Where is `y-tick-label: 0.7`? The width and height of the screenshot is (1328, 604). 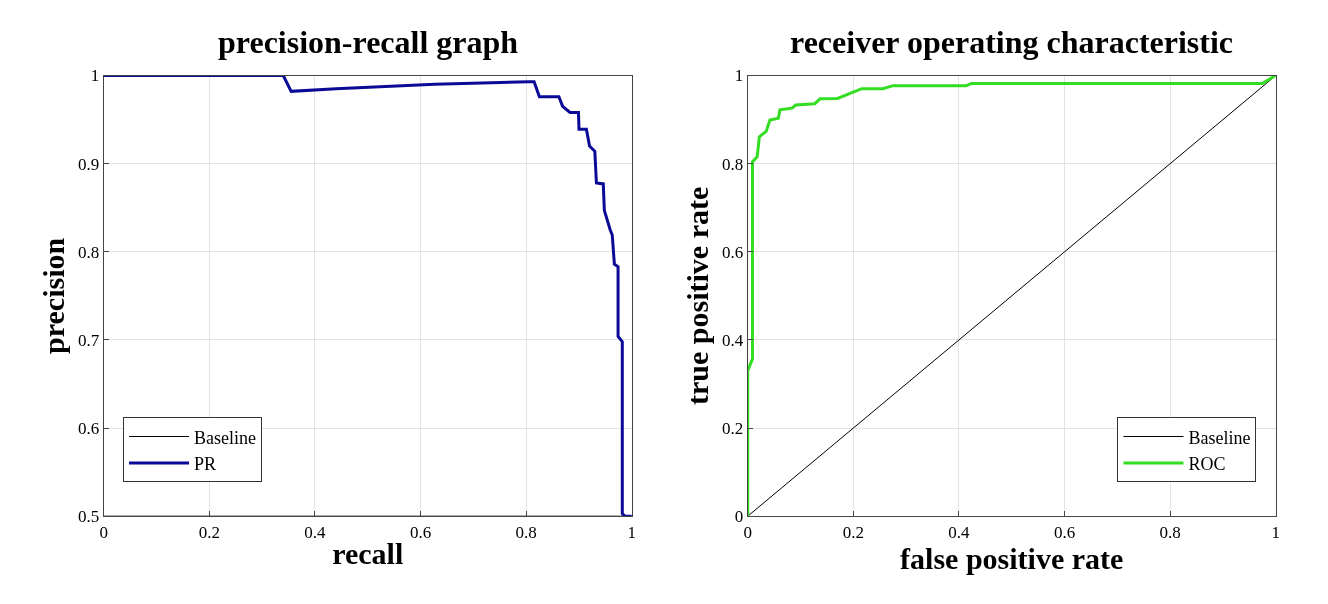
y-tick-label: 0.7 is located at coordinates (89, 340).